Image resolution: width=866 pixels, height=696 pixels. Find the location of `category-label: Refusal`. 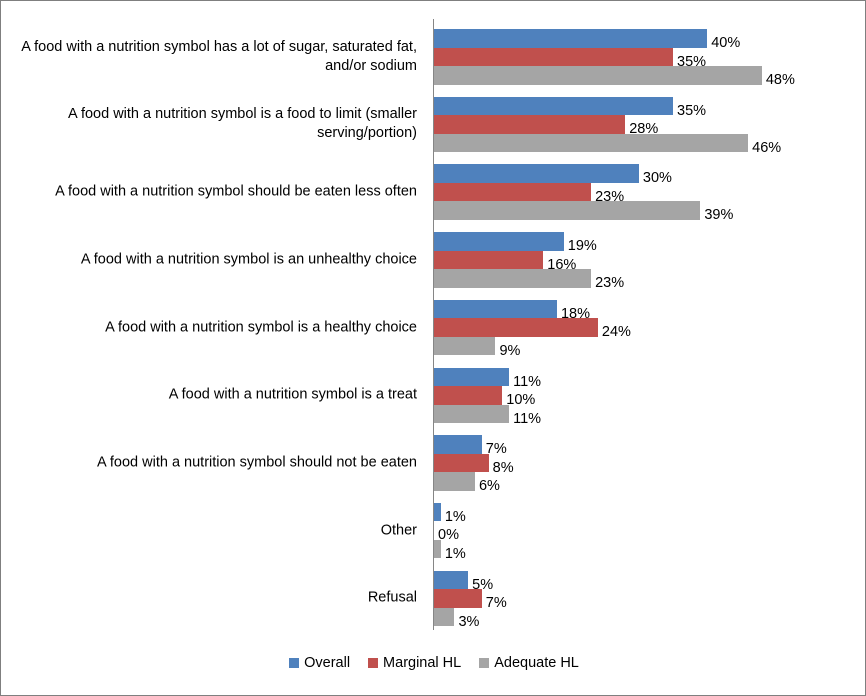

category-label: Refusal is located at coordinates (392, 597).